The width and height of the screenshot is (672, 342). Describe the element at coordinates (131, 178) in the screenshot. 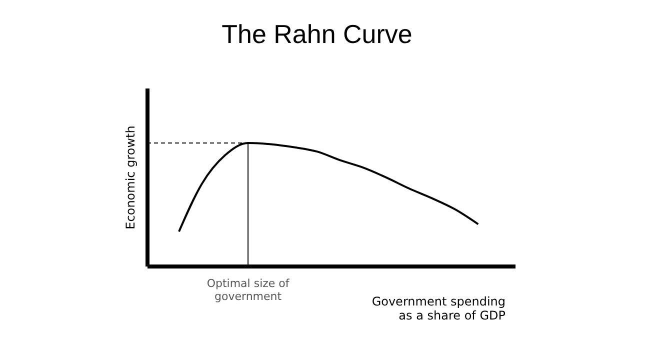

I see `y-axis-title: Economic growth` at that location.